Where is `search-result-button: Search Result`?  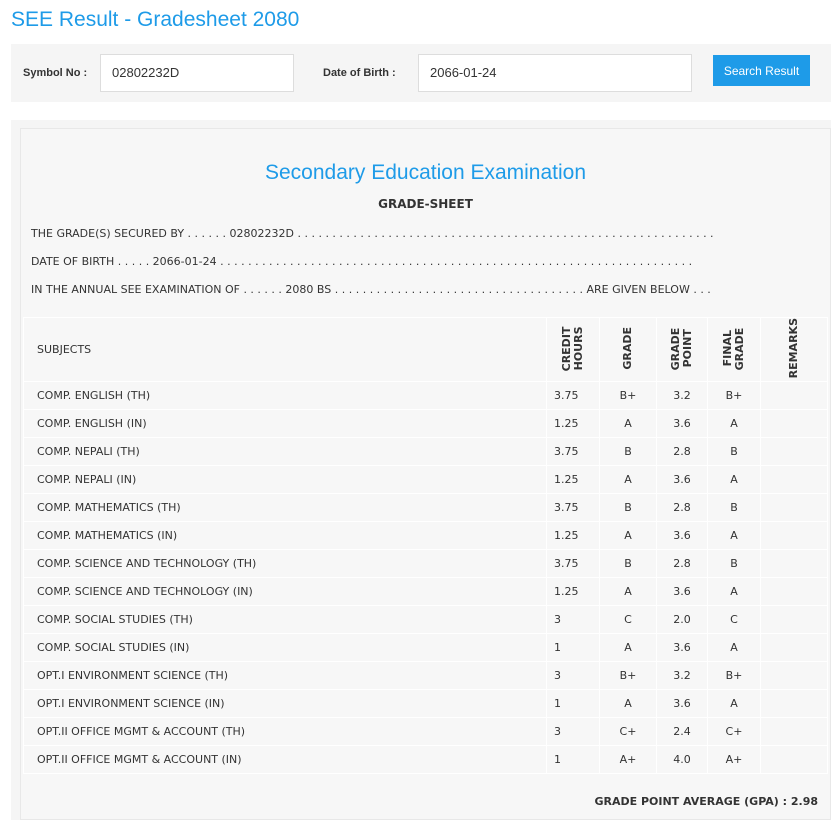 search-result-button: Search Result is located at coordinates (761, 70).